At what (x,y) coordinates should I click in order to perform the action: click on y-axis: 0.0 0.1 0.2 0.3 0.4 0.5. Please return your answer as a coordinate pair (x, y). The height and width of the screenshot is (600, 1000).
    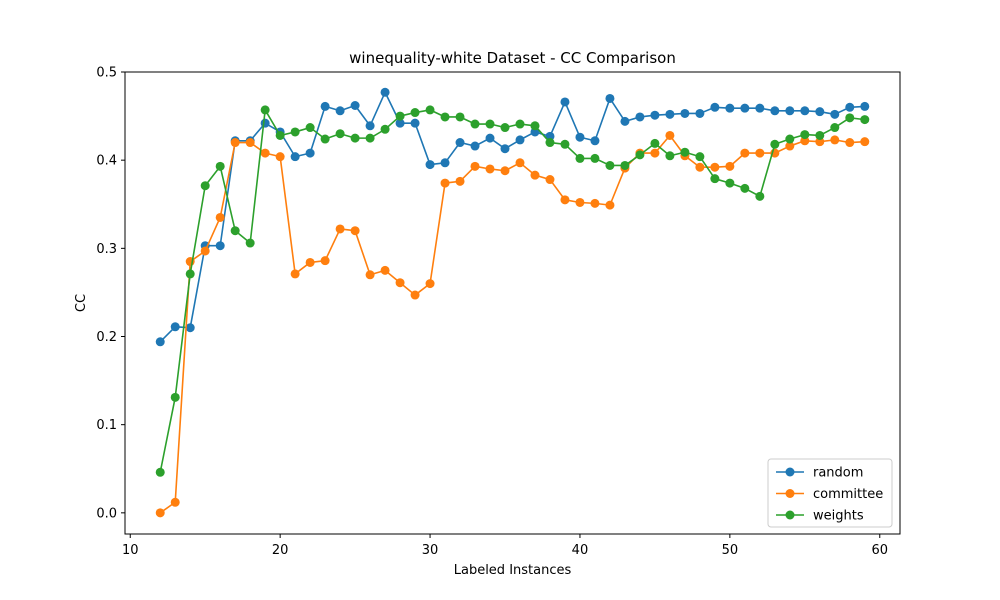
    Looking at the image, I should click on (110, 293).